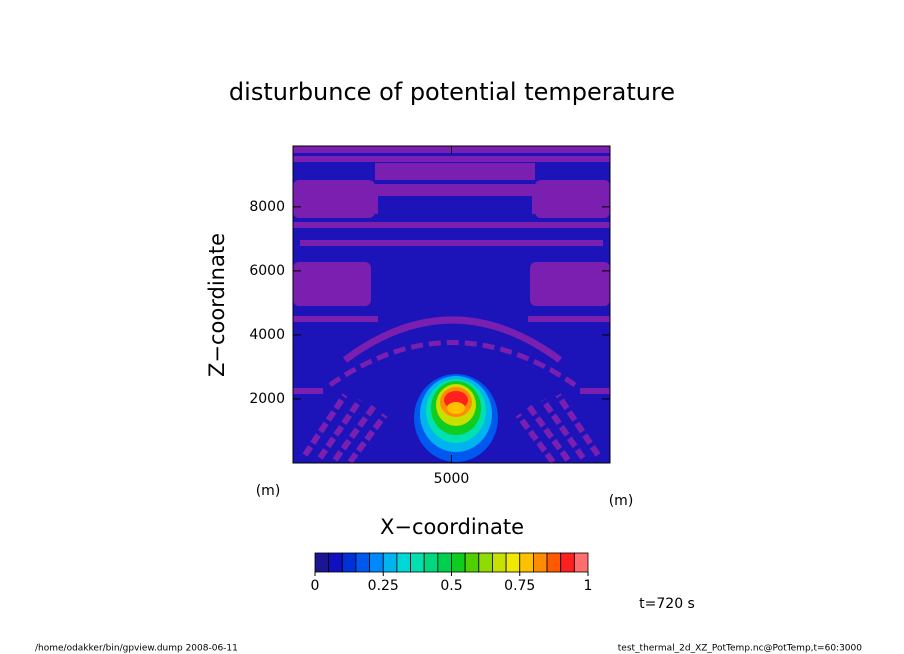 The width and height of the screenshot is (904, 654). What do you see at coordinates (267, 335) in the screenshot?
I see `y-tick-label: 4000` at bounding box center [267, 335].